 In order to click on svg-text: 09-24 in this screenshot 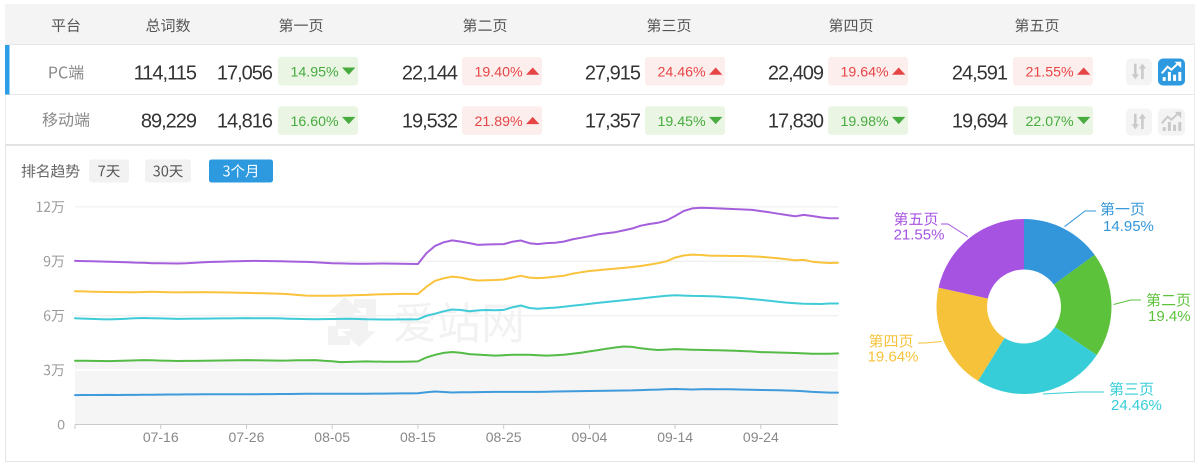, I will do `click(761, 437)`.